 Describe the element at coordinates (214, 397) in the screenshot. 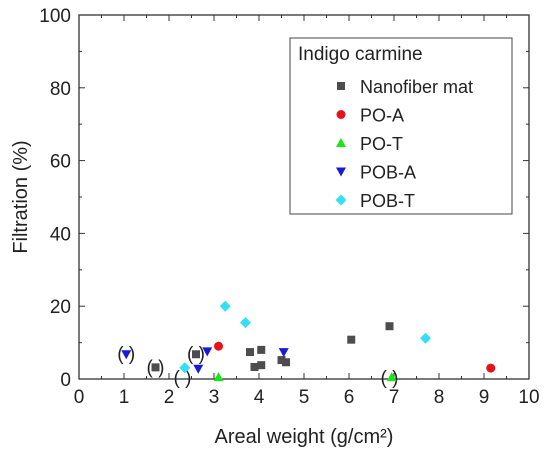

I see `x-tick-label: 3` at that location.